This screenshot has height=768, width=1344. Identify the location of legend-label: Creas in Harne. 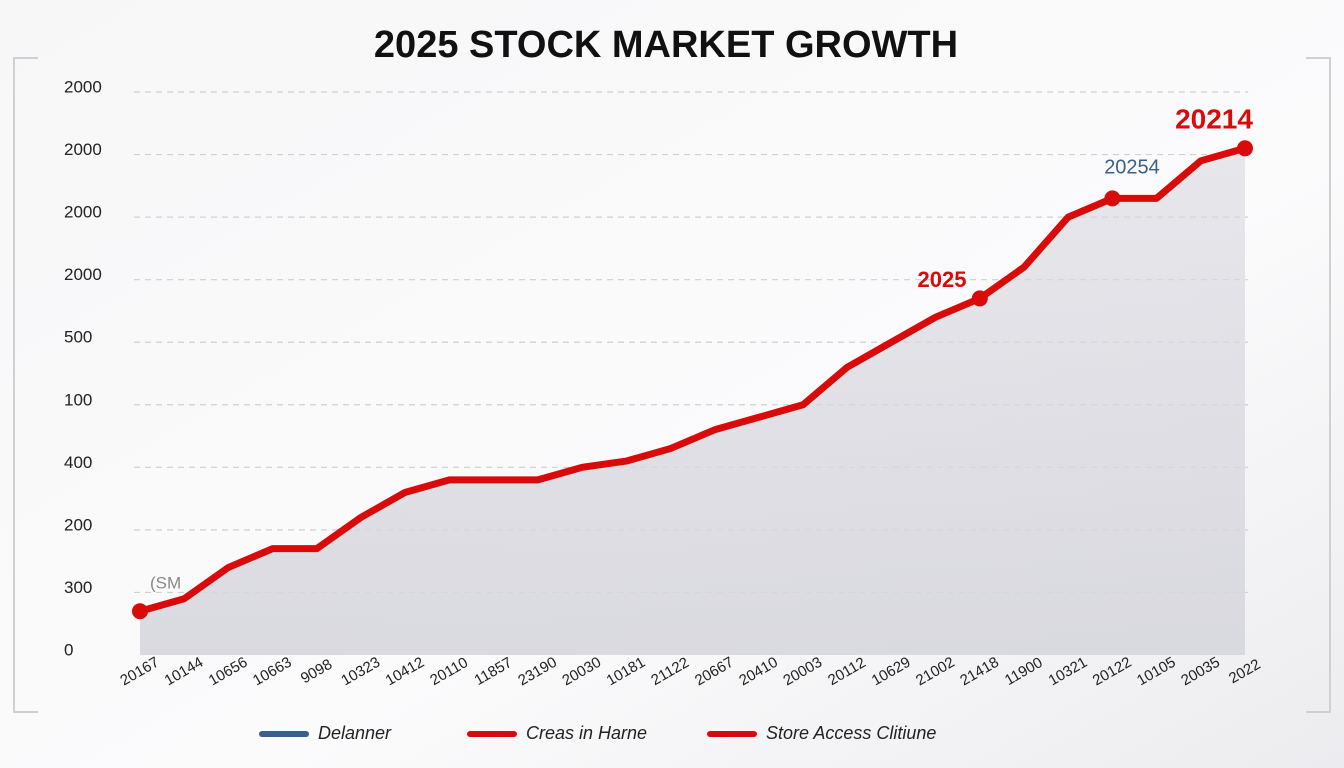
(586, 733).